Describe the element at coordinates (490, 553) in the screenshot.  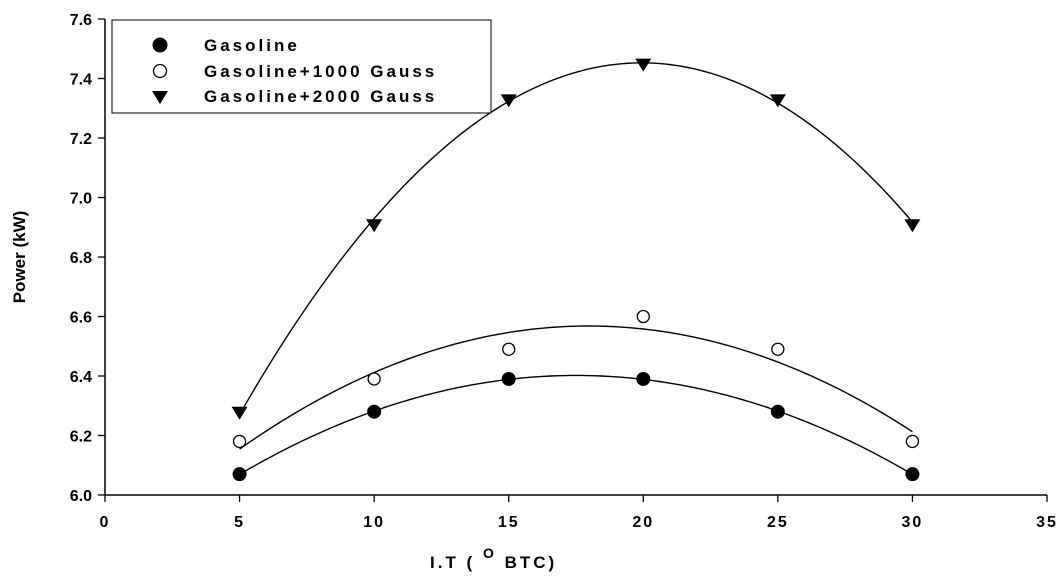
I see `x-axis-title-superscript: O` at that location.